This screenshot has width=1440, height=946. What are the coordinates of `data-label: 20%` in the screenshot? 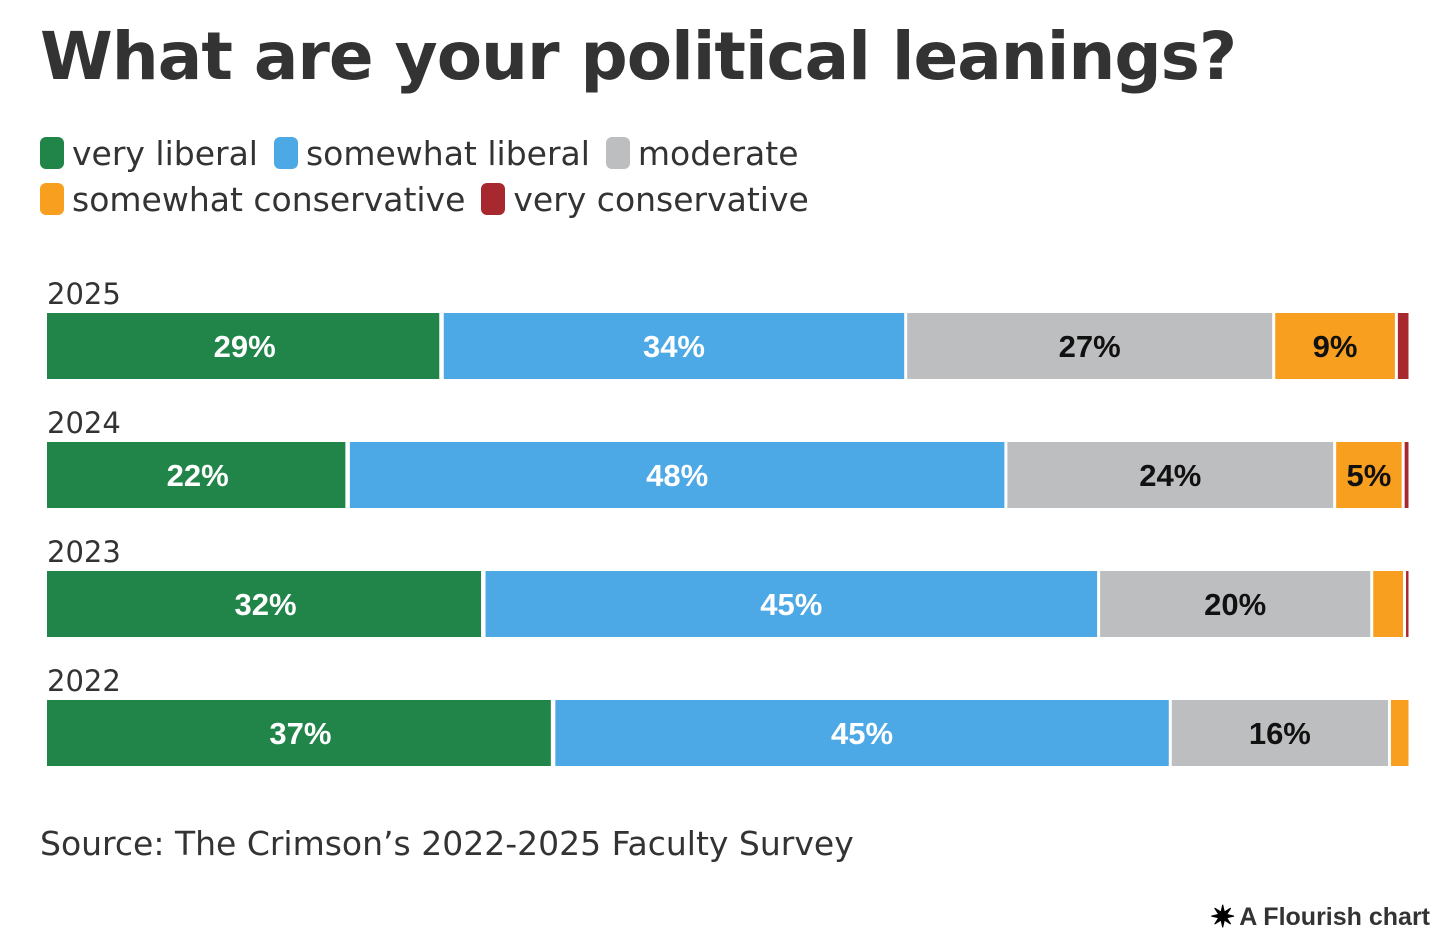 It's located at (1235, 604).